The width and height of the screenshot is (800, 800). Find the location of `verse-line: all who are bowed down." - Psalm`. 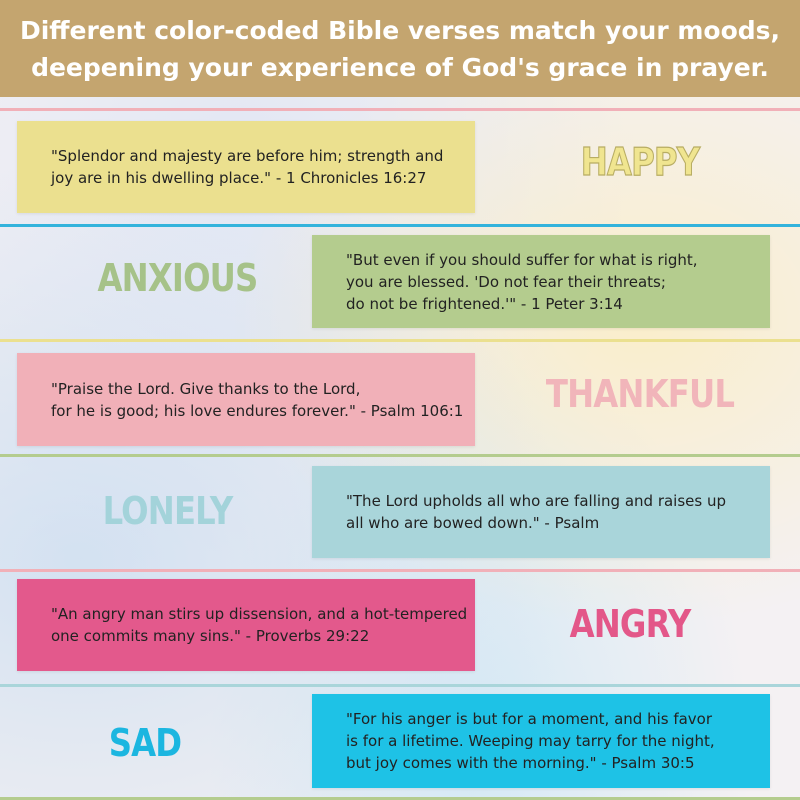

verse-line: all who are bowed down." - Psalm is located at coordinates (473, 523).